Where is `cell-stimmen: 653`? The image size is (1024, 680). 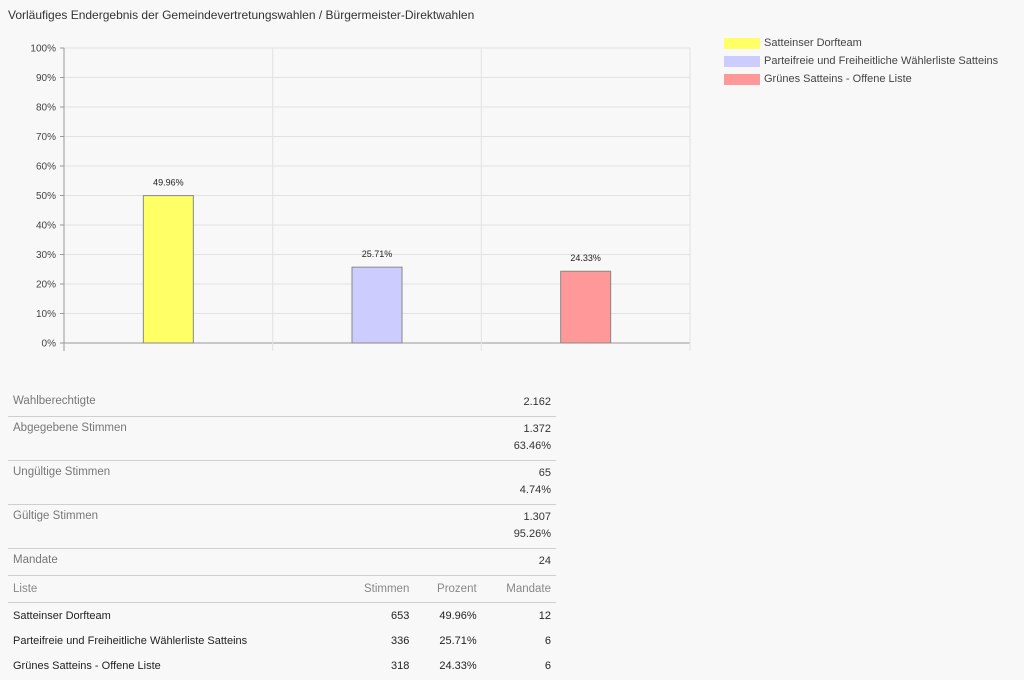 cell-stimmen: 653 is located at coordinates (400, 615).